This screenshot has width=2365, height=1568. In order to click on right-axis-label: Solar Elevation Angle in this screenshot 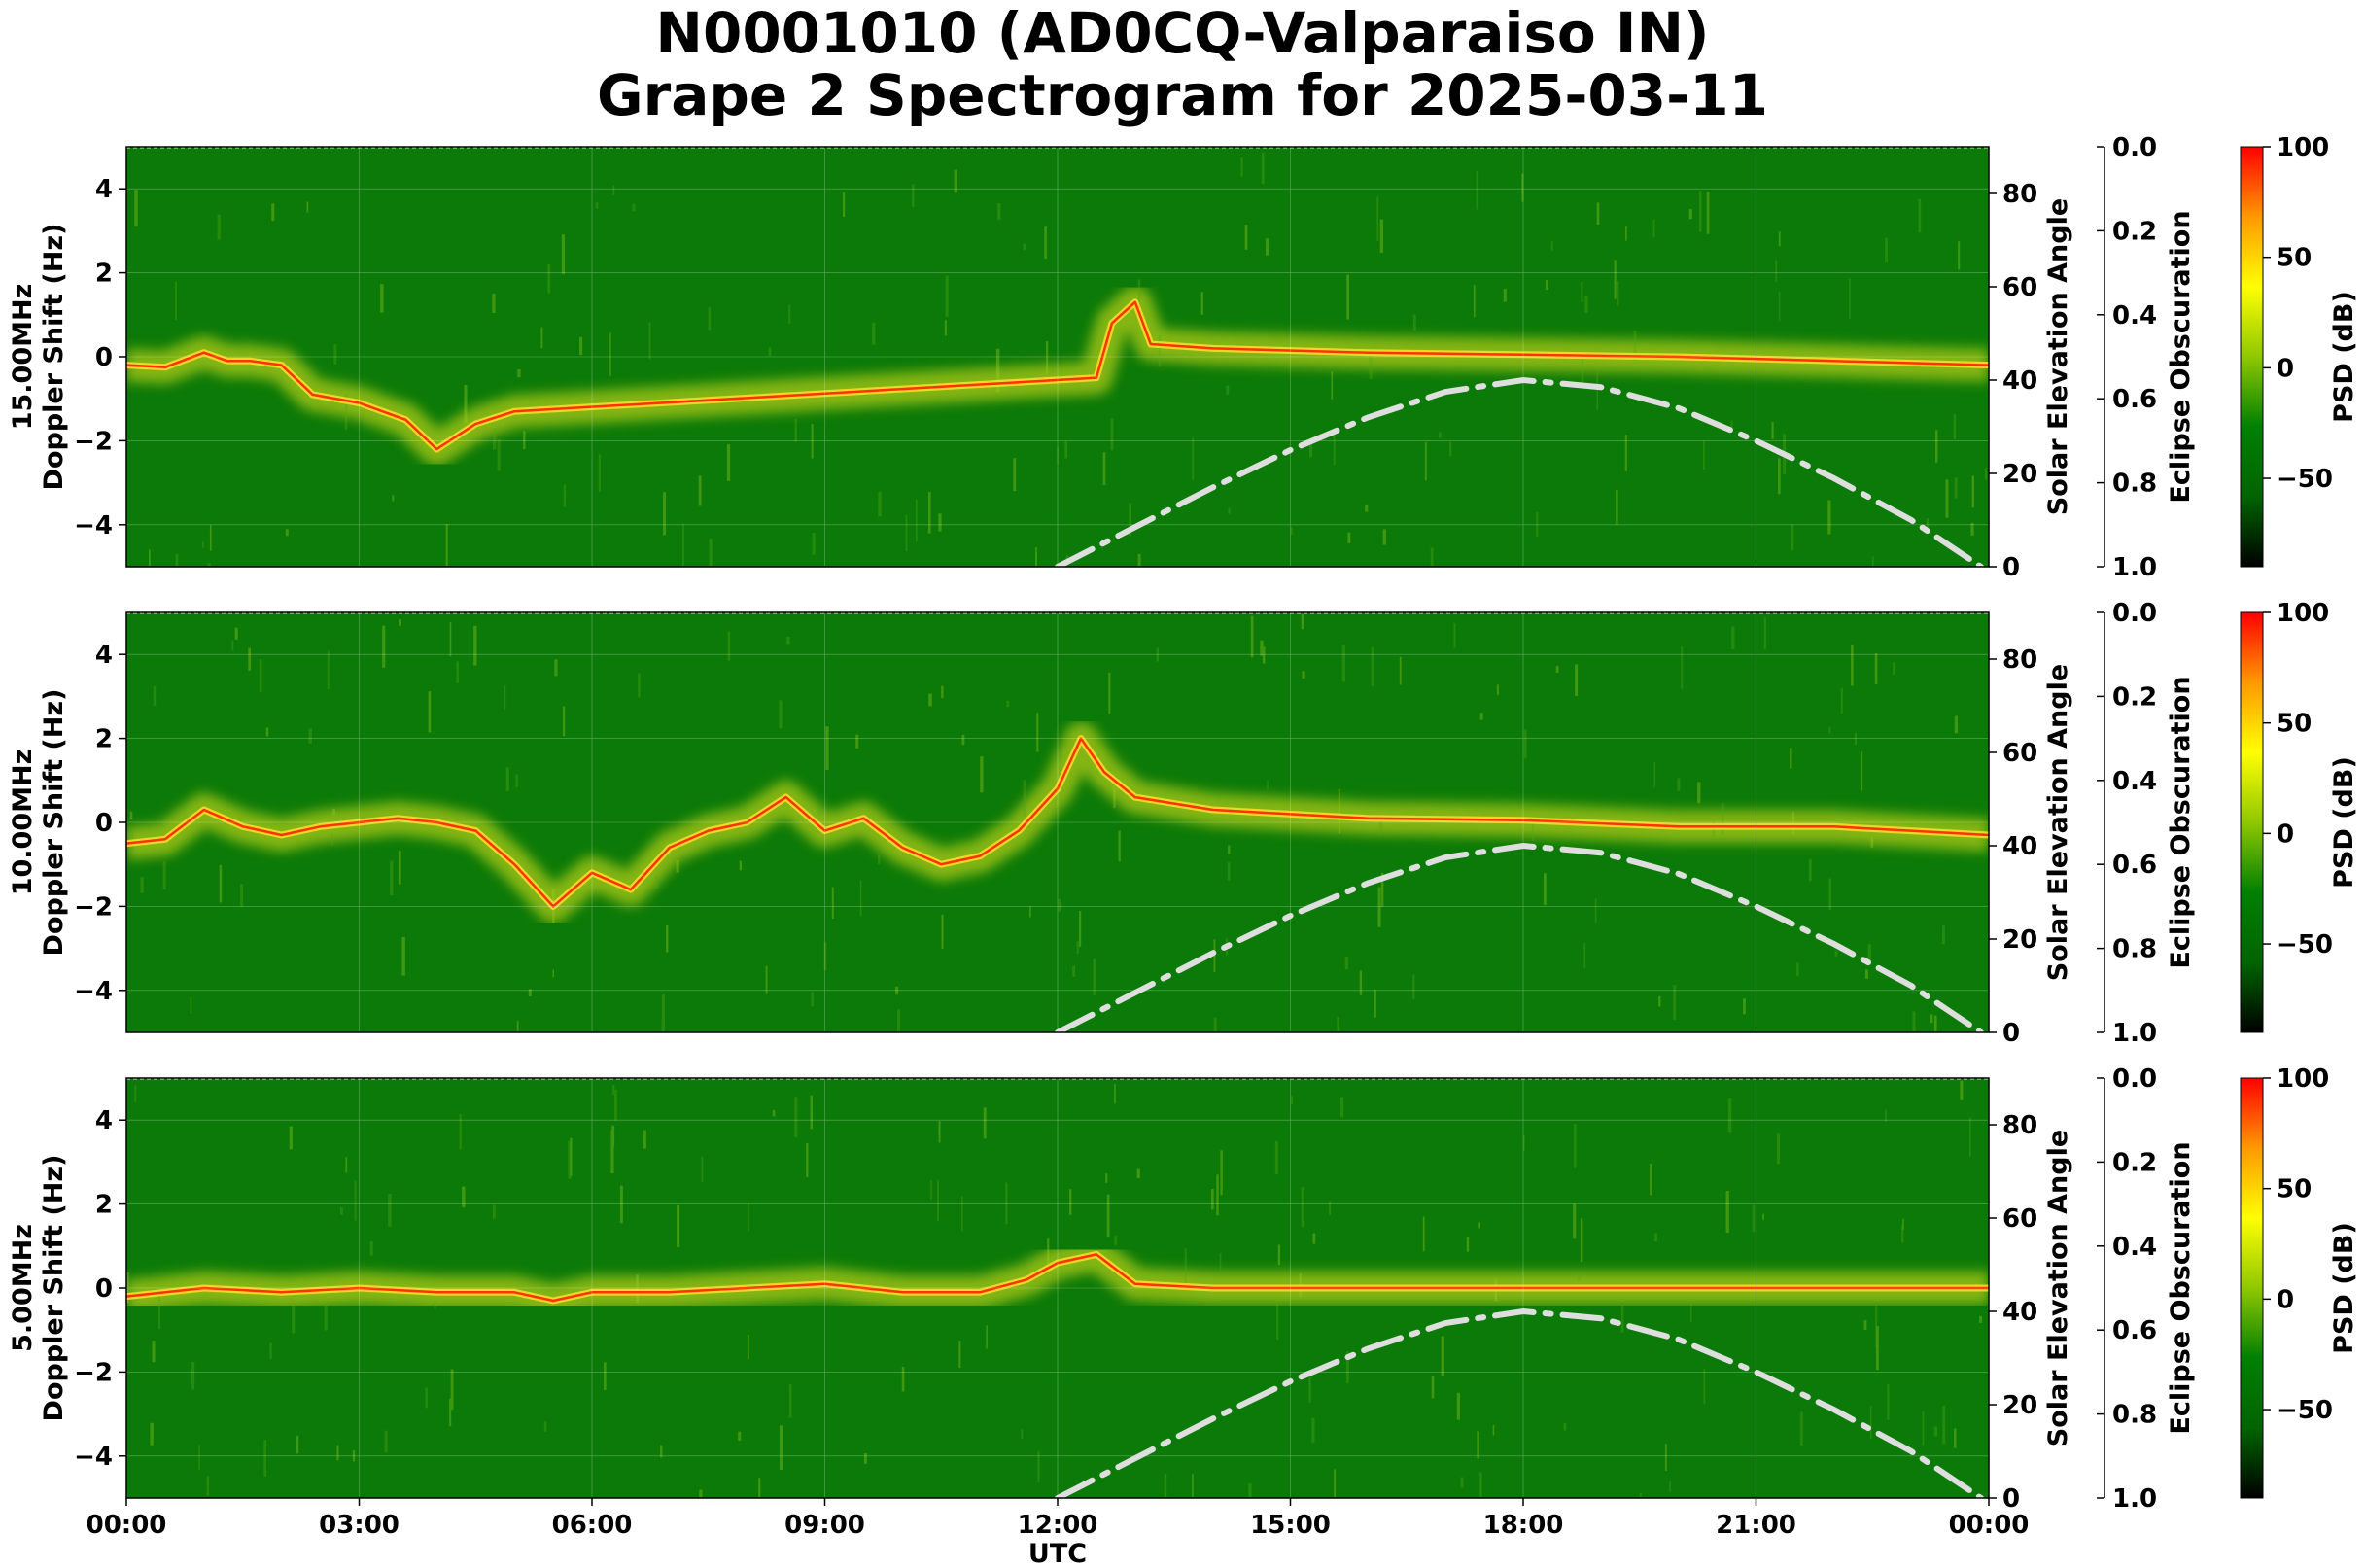, I will do `click(2058, 356)`.